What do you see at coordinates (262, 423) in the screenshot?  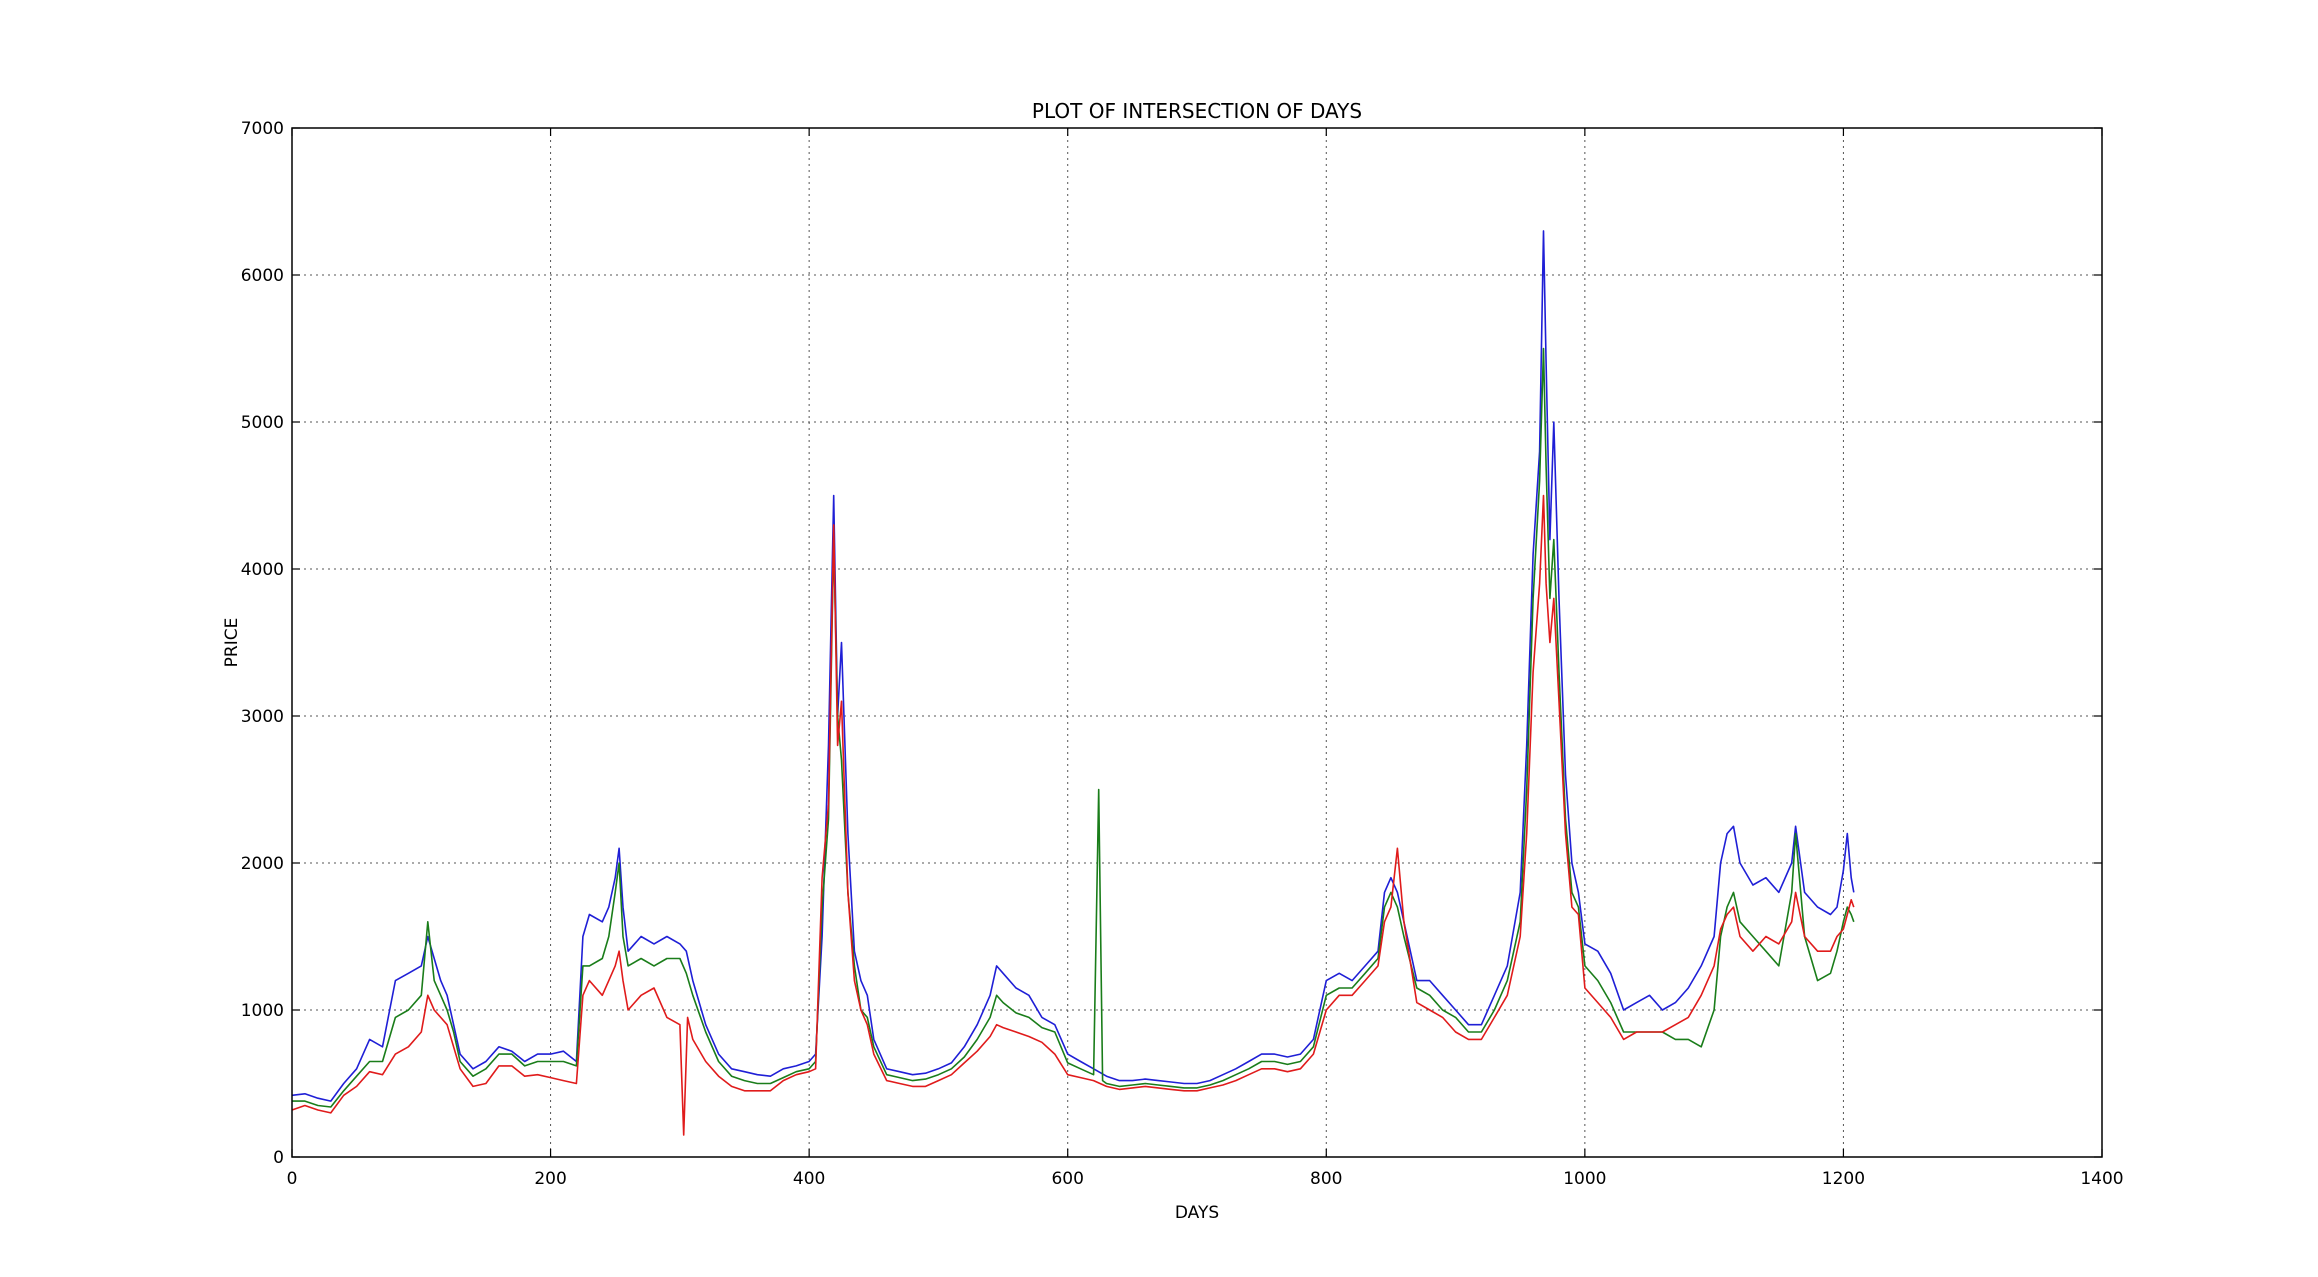 I see `y-tick-label: 5000` at bounding box center [262, 423].